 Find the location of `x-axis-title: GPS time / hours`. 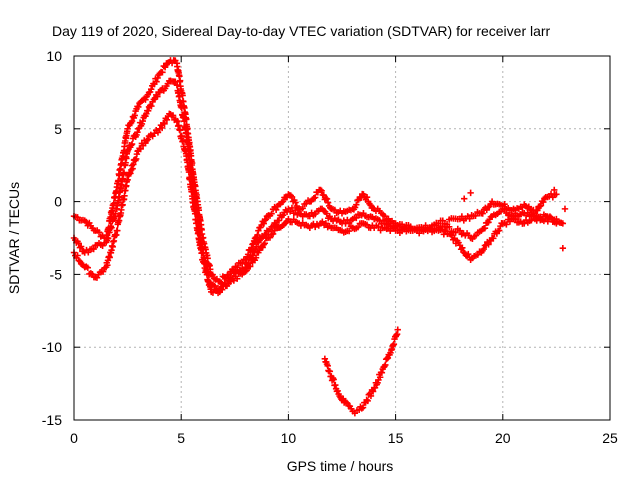

x-axis-title: GPS time / hours is located at coordinates (340, 466).